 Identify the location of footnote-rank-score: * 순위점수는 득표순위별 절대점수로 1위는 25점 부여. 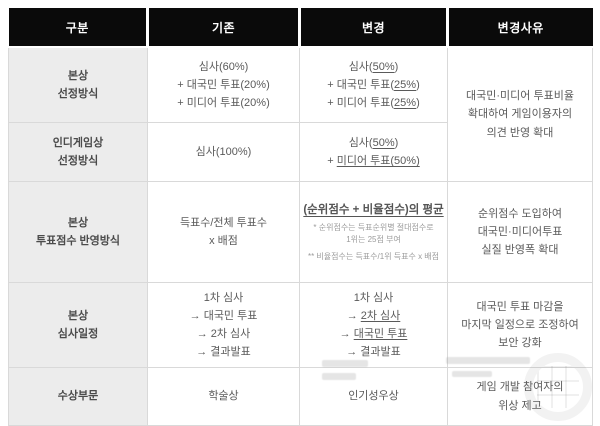
(373, 234).